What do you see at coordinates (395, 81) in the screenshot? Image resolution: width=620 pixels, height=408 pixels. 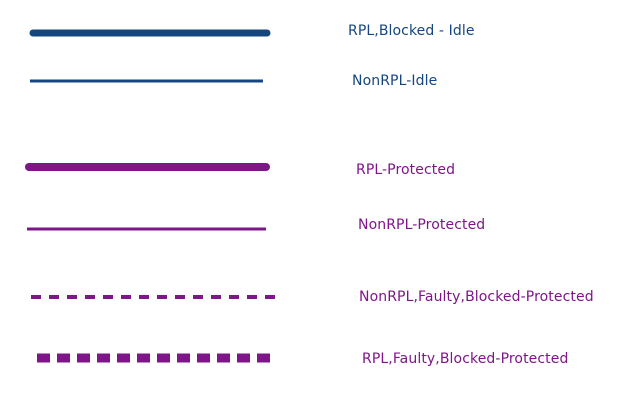 I see `nonrpl-idle-label: NonRPL-Idle` at bounding box center [395, 81].